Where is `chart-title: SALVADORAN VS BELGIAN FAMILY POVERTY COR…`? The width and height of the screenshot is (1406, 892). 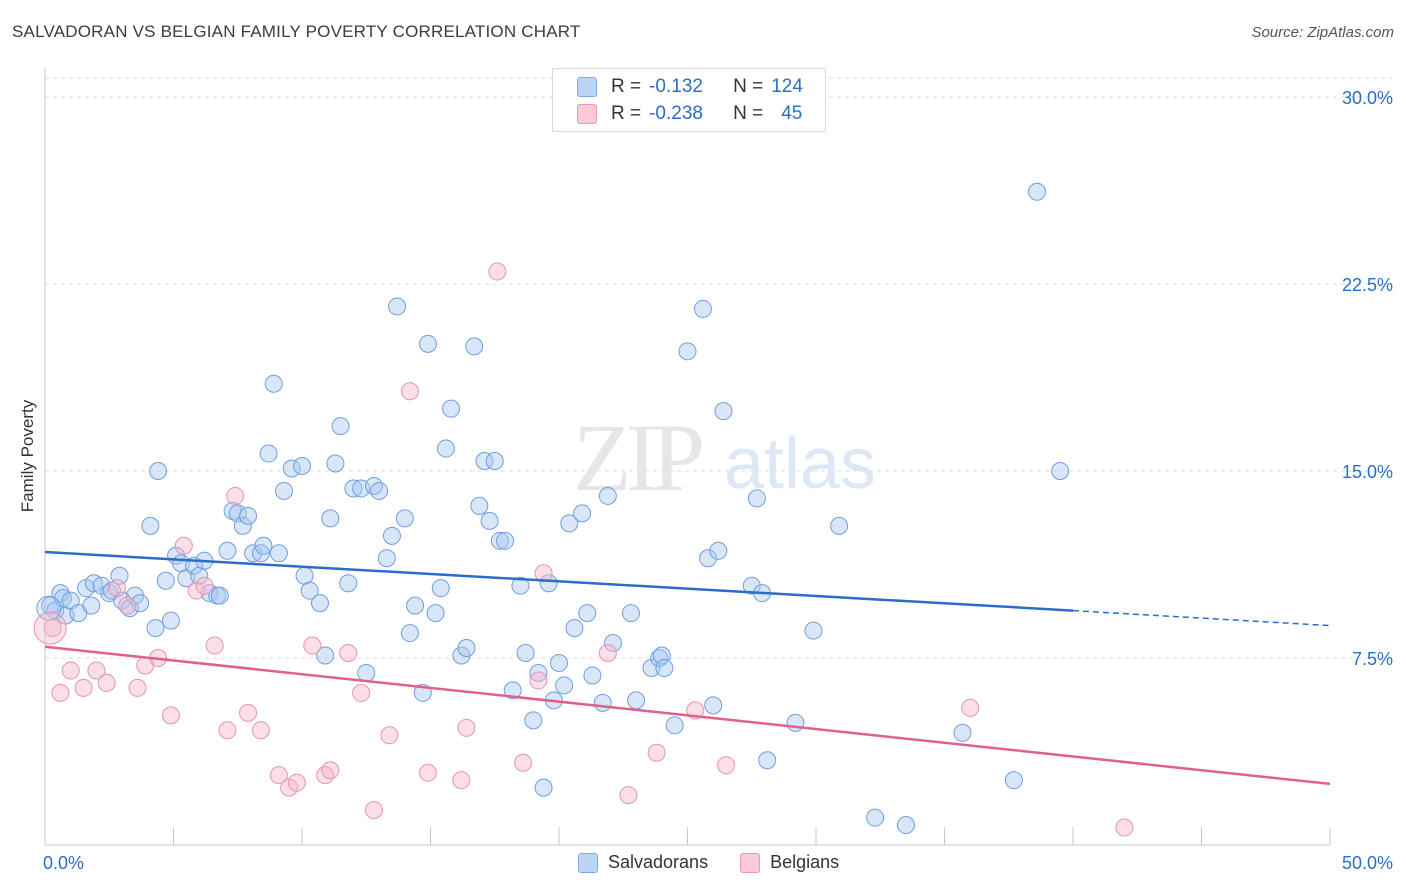 chart-title: SALVADORAN VS BELGIAN FAMILY POVERTY COR… is located at coordinates (296, 31).